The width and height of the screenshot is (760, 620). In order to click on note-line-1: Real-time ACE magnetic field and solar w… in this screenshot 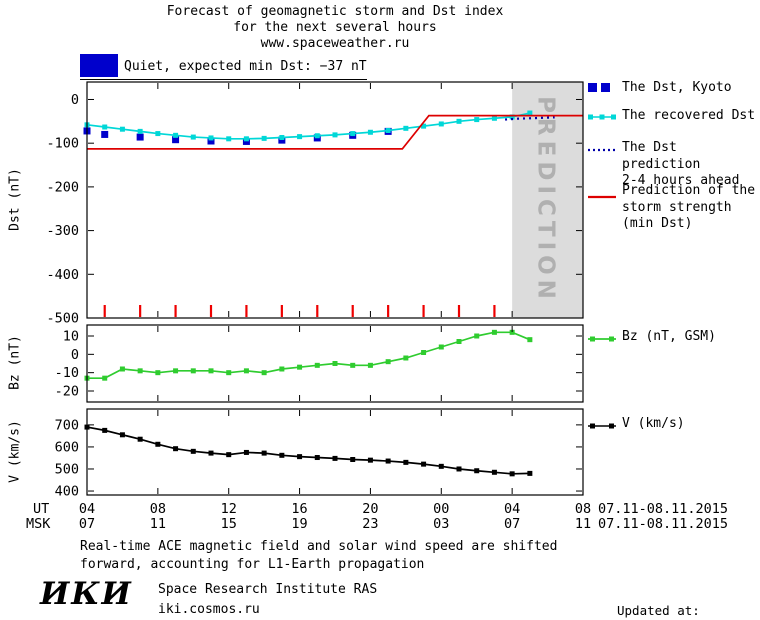, I will do `click(319, 546)`.